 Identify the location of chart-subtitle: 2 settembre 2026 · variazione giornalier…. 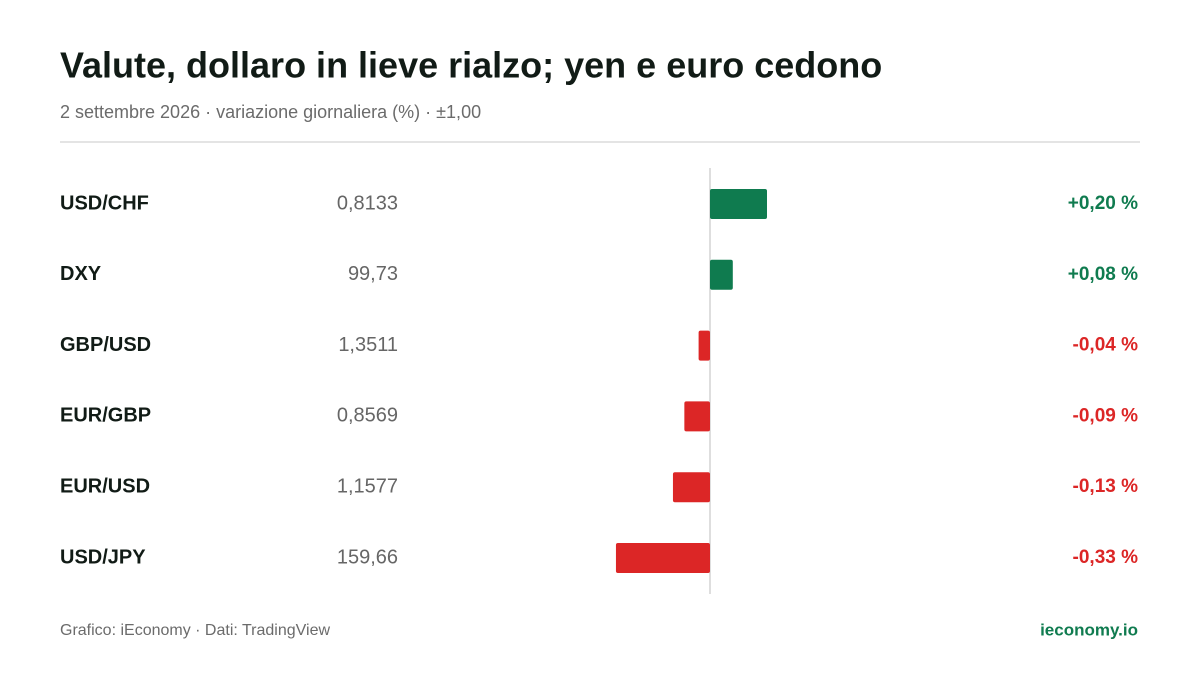
(270, 112).